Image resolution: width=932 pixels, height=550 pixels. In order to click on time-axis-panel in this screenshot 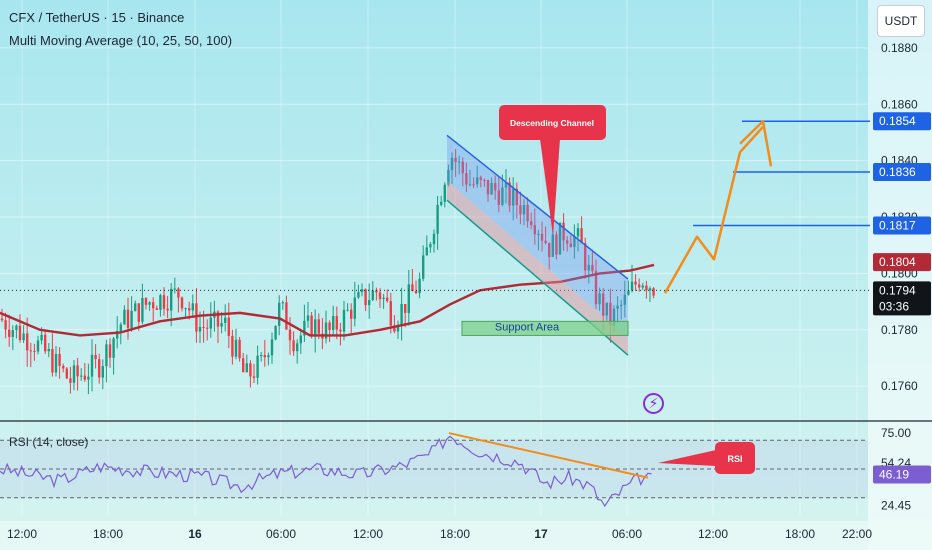, I will do `click(434, 535)`.